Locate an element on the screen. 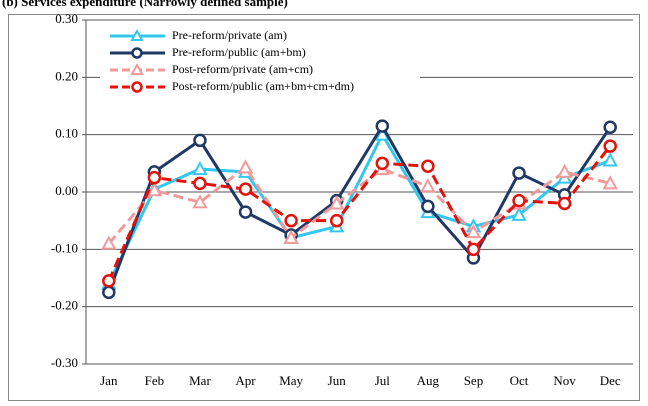 The image size is (648, 406). x-tick-label: Feb is located at coordinates (155, 380).